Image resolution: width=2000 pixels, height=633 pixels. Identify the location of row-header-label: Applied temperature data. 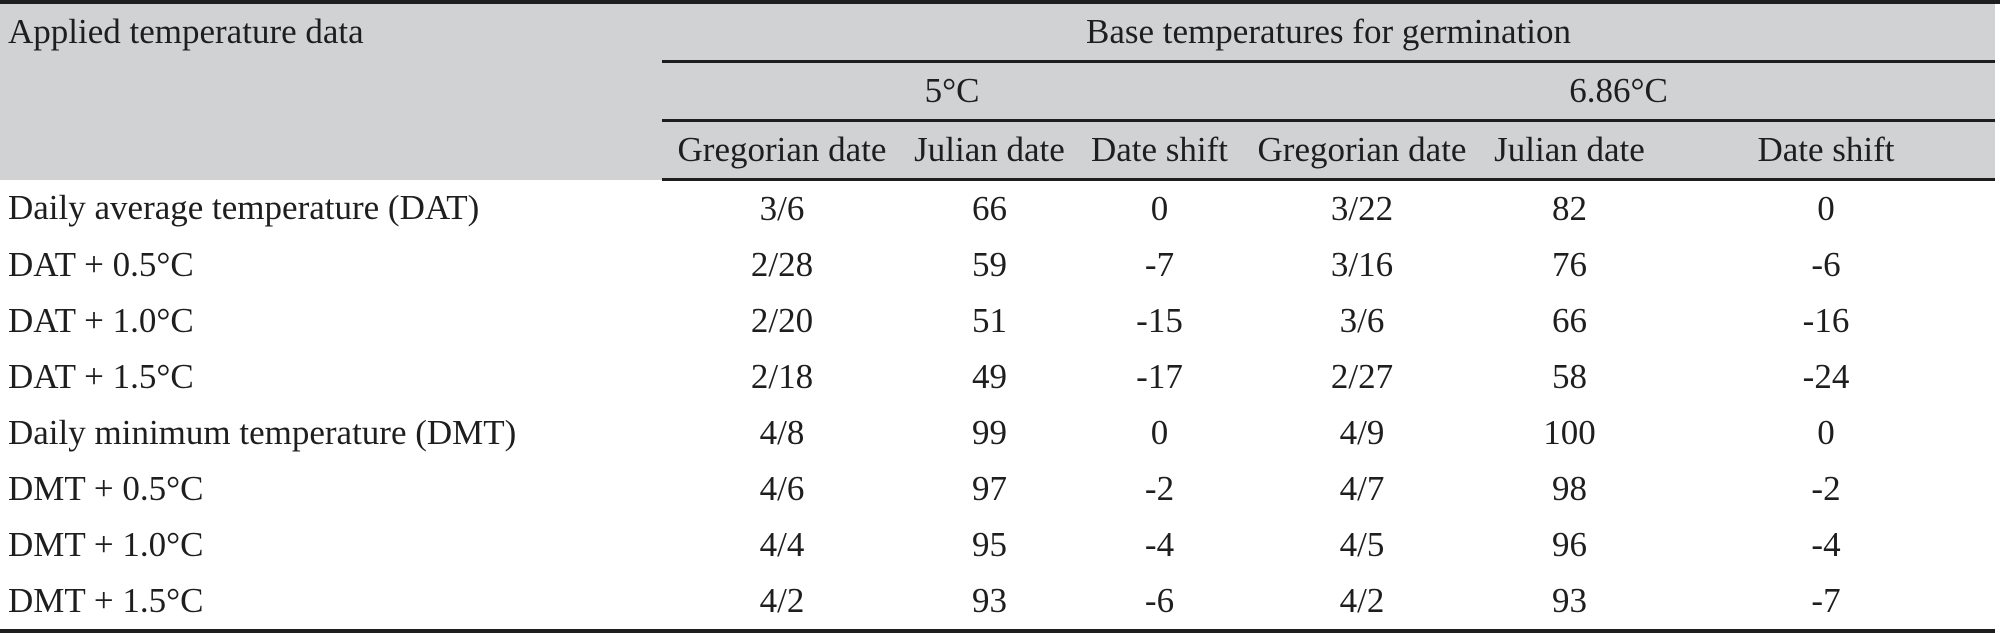
(331, 92).